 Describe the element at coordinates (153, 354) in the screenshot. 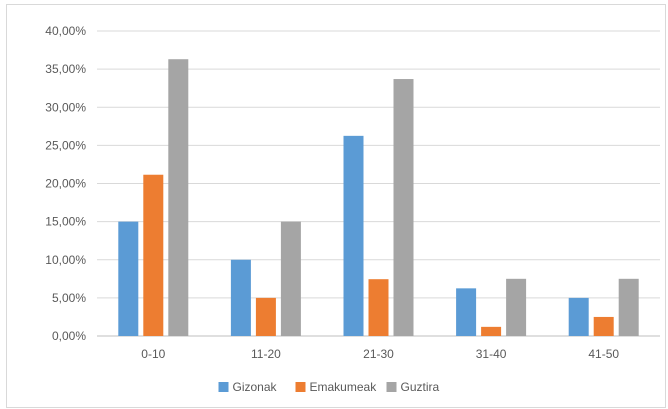

I see `x-tick-label: 0-10` at that location.